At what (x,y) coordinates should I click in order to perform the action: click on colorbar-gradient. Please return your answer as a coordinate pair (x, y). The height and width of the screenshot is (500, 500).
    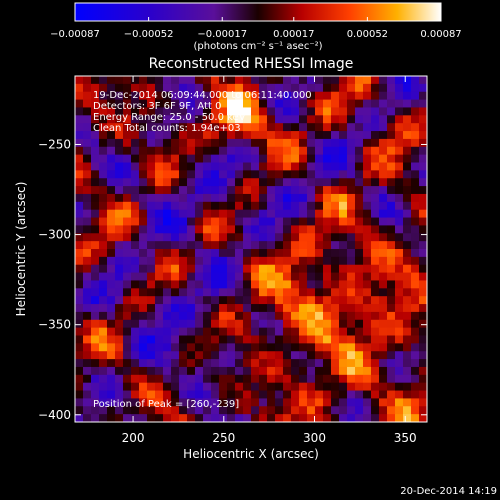
    Looking at the image, I should click on (258, 12).